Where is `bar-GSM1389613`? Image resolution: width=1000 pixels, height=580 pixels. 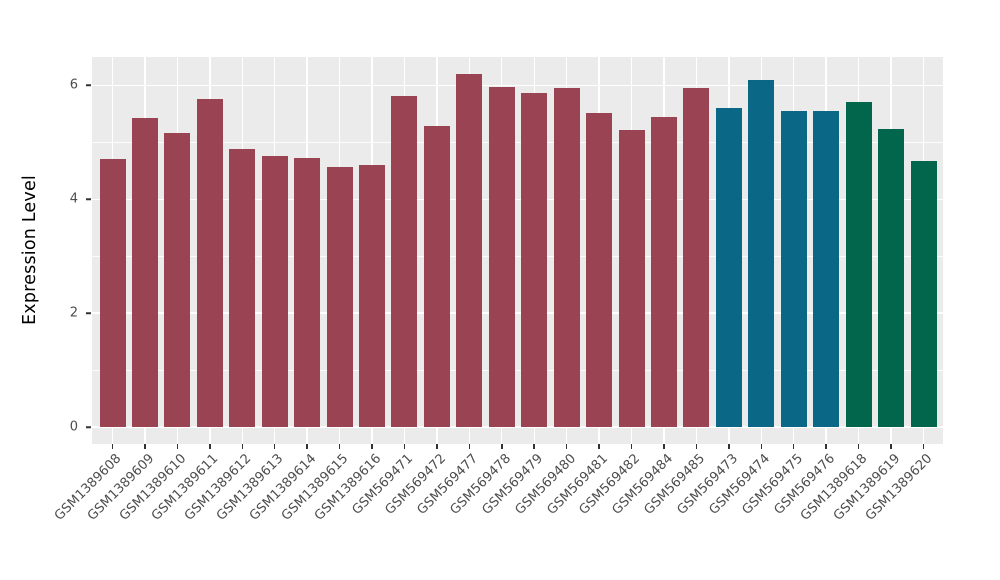 bar-GSM1389613 is located at coordinates (274, 291).